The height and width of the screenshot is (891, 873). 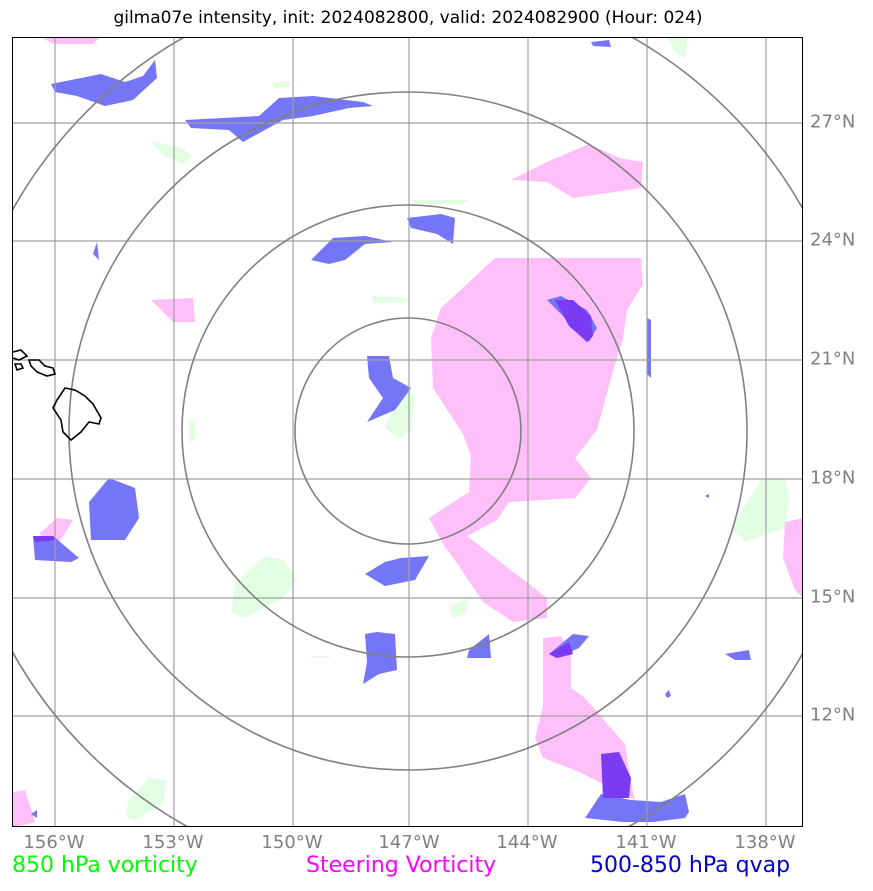 I want to click on legend-vorticity-850: 850 hPa vorticity, so click(x=105, y=865).